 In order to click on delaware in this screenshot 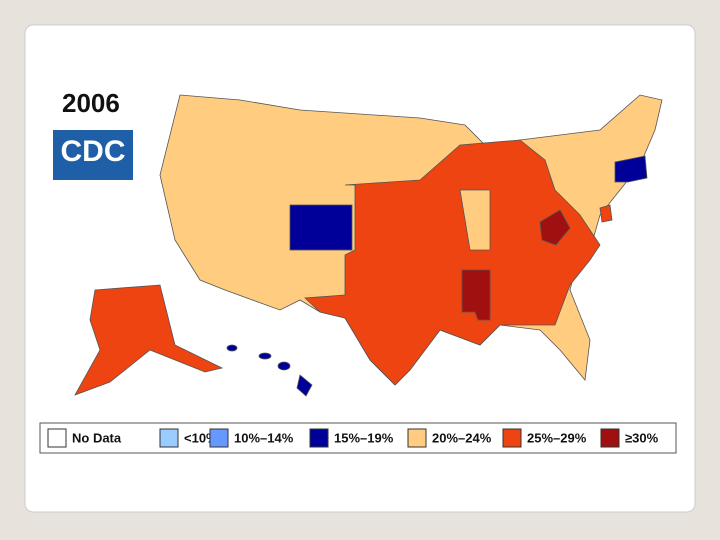, I will do `click(606, 213)`.